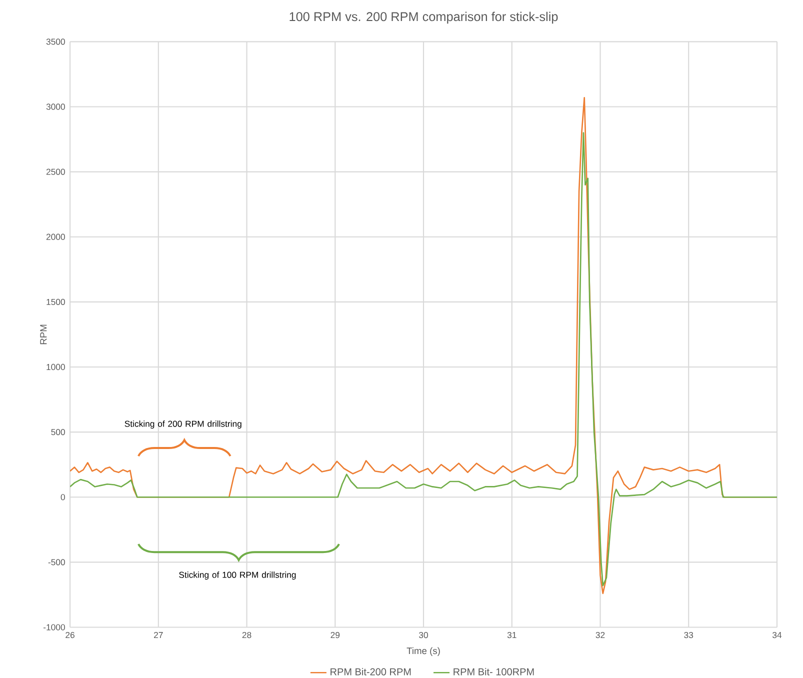 The width and height of the screenshot is (803, 678). Describe the element at coordinates (494, 672) in the screenshot. I see `legend-label: RPM Bit- 100RPM` at that location.